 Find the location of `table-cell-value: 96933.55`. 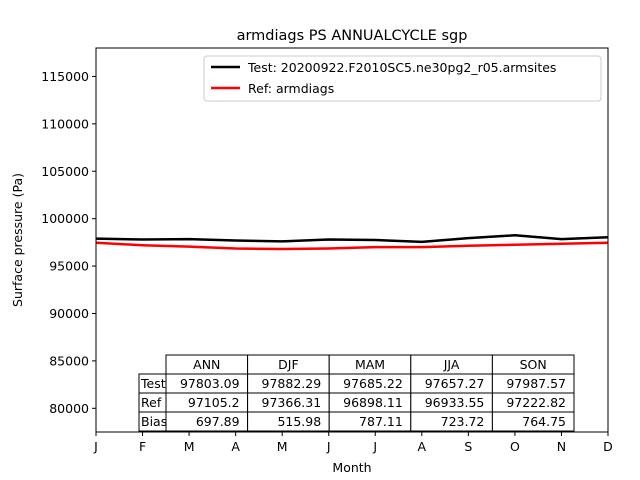

table-cell-value: 96933.55 is located at coordinates (455, 402).